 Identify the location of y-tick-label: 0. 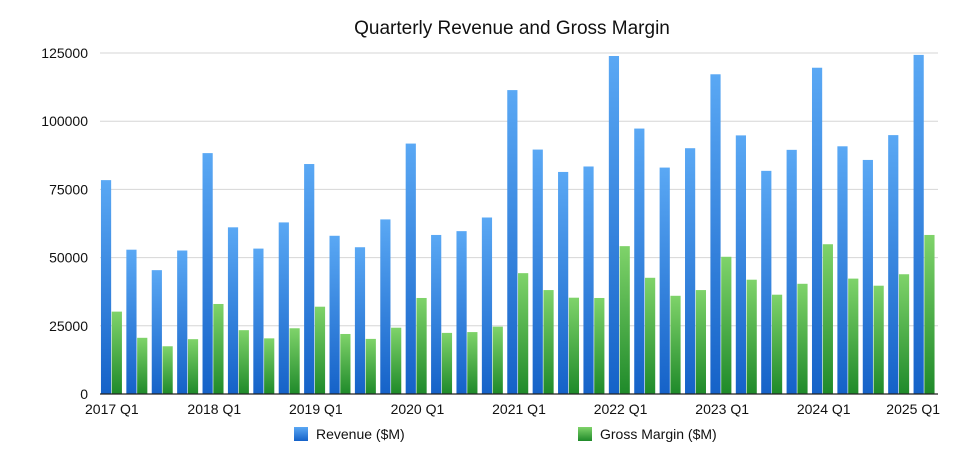
(84, 394).